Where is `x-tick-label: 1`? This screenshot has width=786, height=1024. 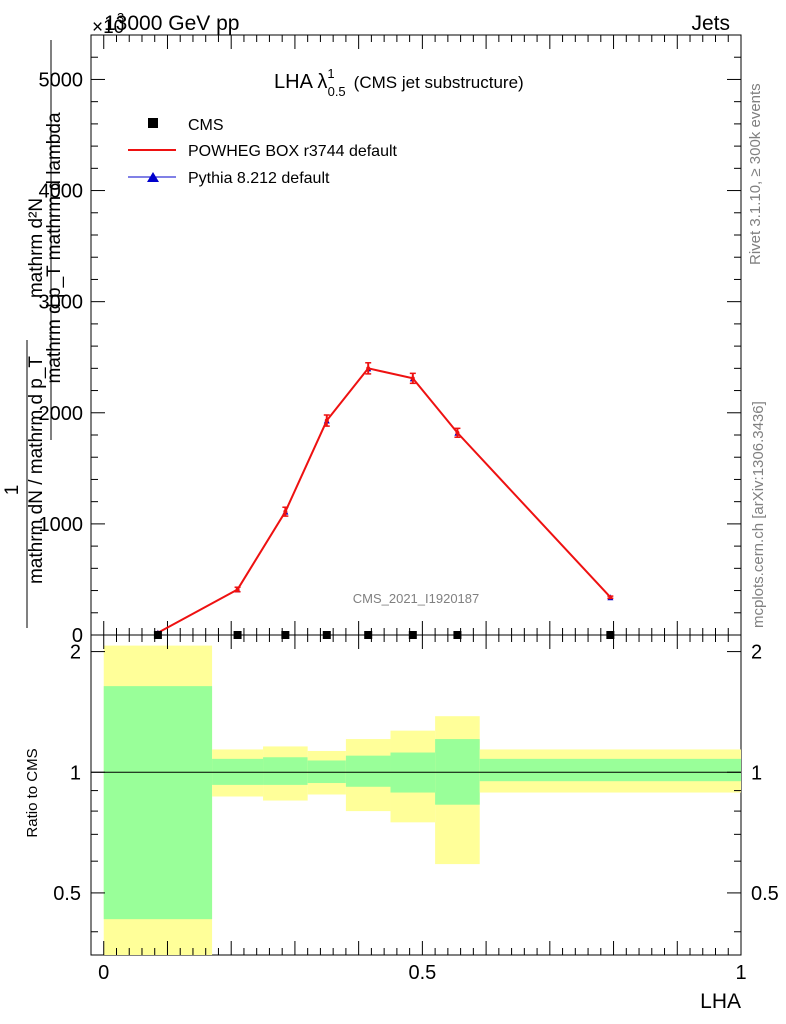 x-tick-label: 1 is located at coordinates (740, 973).